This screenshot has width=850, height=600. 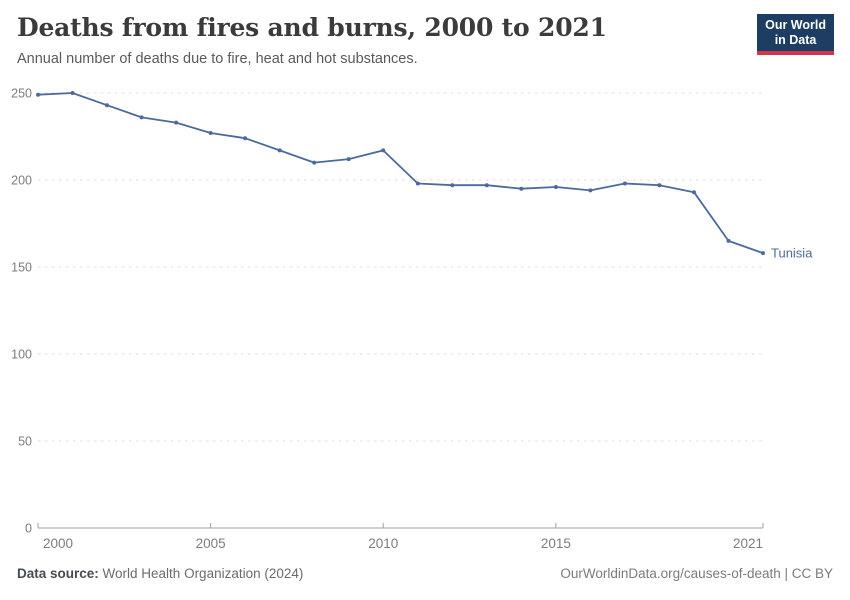 What do you see at coordinates (58, 573) in the screenshot?
I see `data-source-label: Data source:` at bounding box center [58, 573].